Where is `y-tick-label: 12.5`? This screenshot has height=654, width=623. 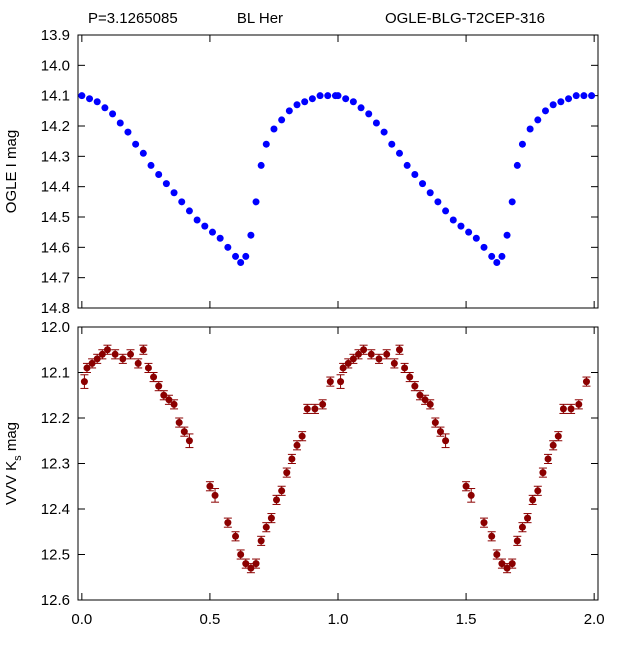
y-tick-label: 12.5 is located at coordinates (55, 555).